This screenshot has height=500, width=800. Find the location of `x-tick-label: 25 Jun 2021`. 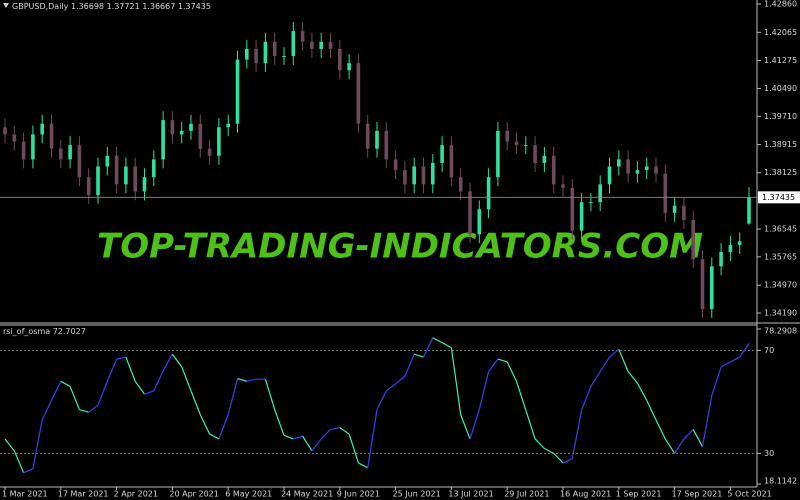

x-tick-label: 25 Jun 2021 is located at coordinates (417, 494).